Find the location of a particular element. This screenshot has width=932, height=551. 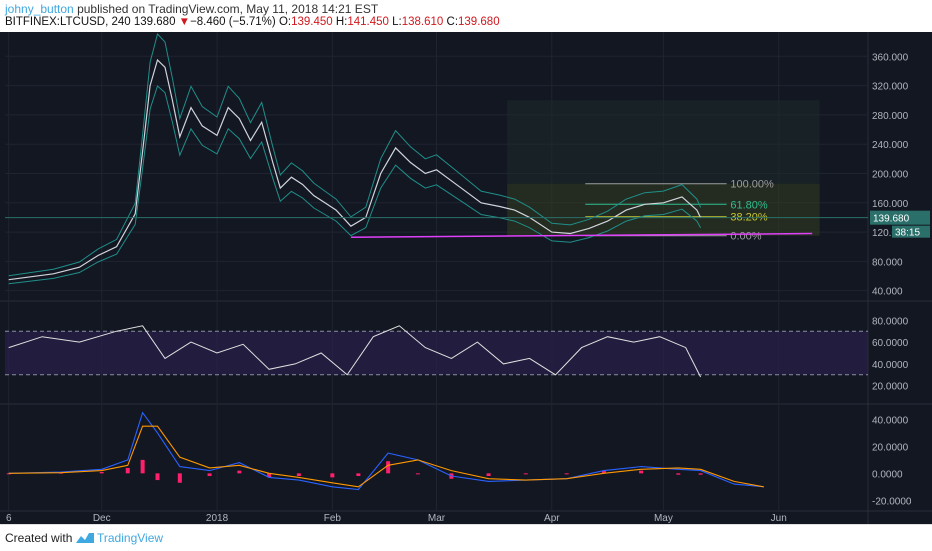

rsi-band is located at coordinates (436, 353).